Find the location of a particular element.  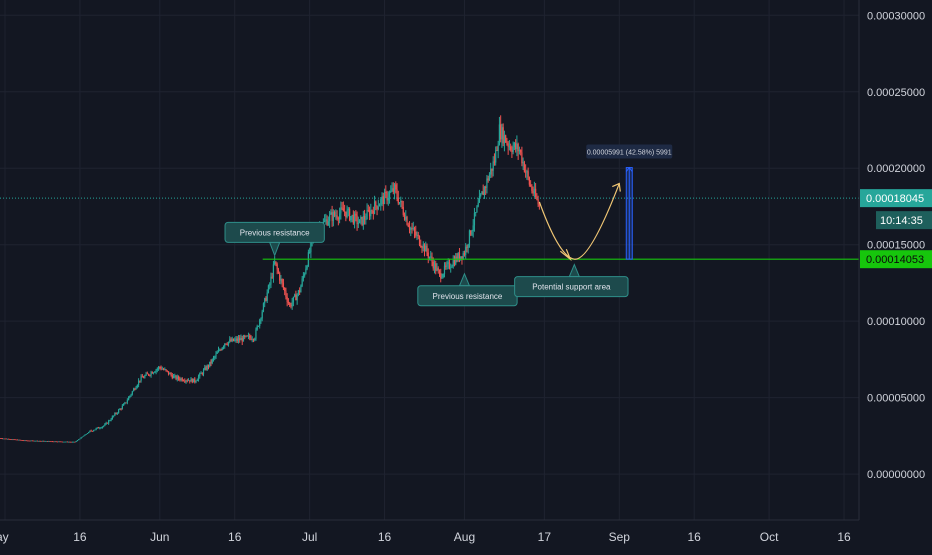

measure-label-bg is located at coordinates (629, 151).